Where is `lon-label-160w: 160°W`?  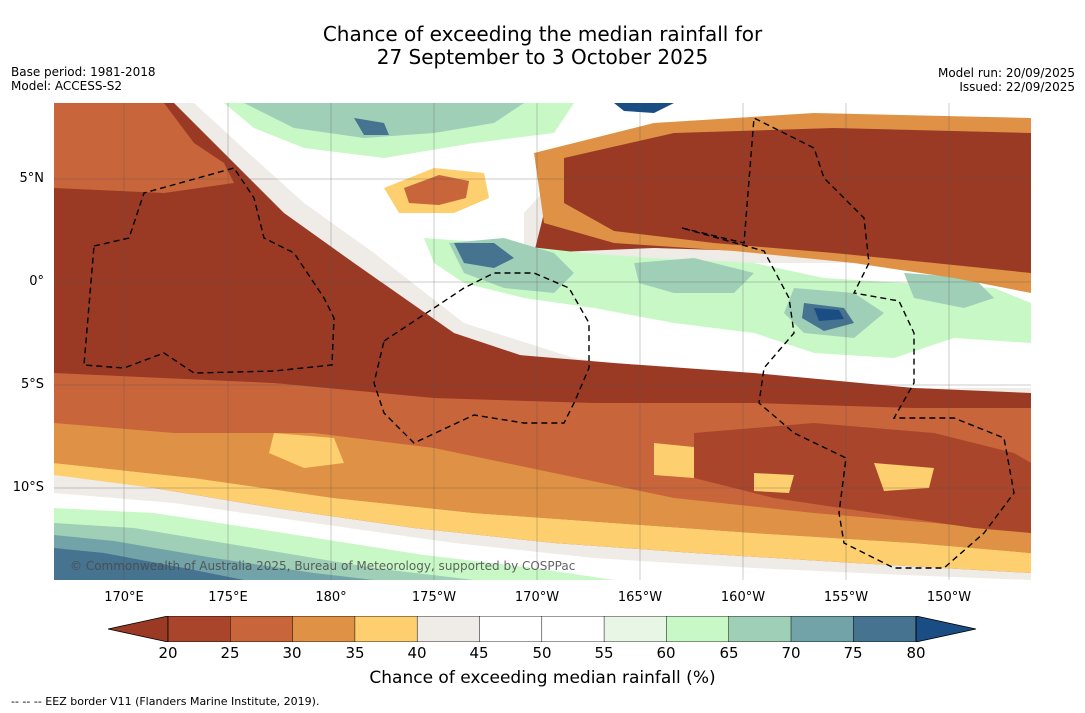 lon-label-160w: 160°W is located at coordinates (743, 597).